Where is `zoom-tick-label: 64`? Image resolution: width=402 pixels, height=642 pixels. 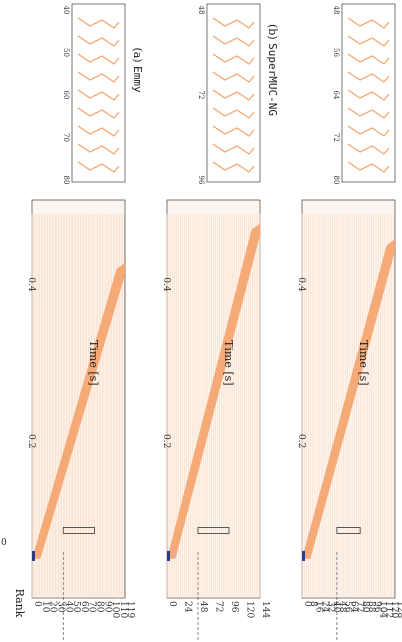 zoom-tick-label: 64 is located at coordinates (336, 95).